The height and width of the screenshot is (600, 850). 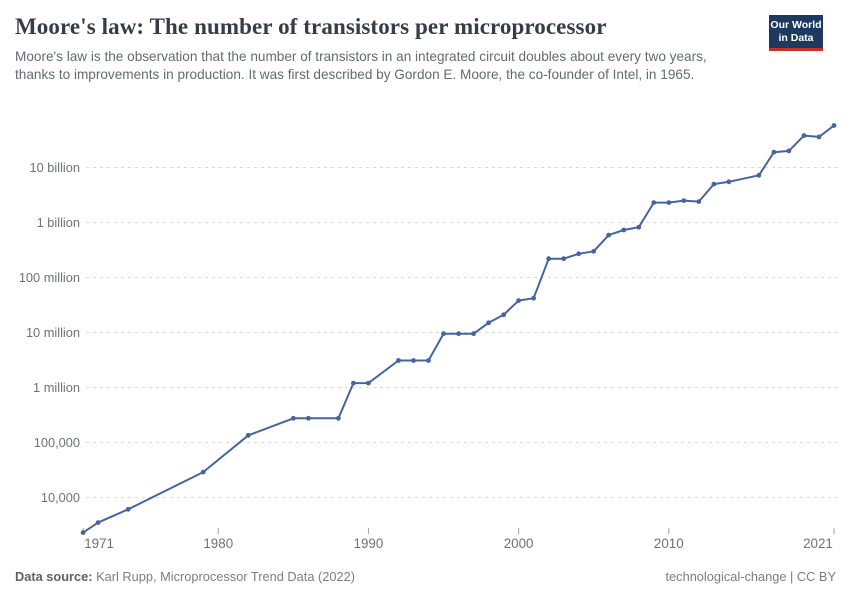 What do you see at coordinates (49, 277) in the screenshot?
I see `y-axis-tick-label: 100 million` at bounding box center [49, 277].